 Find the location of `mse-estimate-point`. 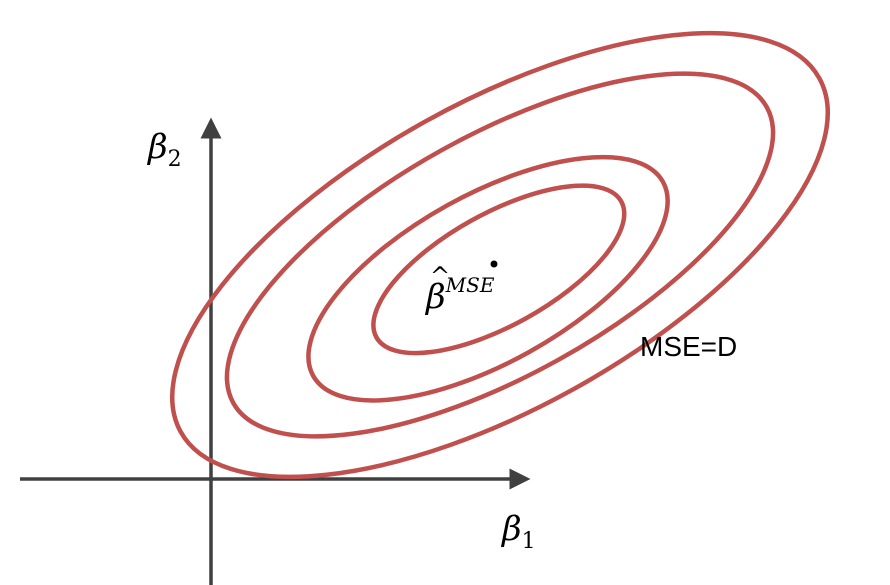

mse-estimate-point is located at coordinates (494, 264).